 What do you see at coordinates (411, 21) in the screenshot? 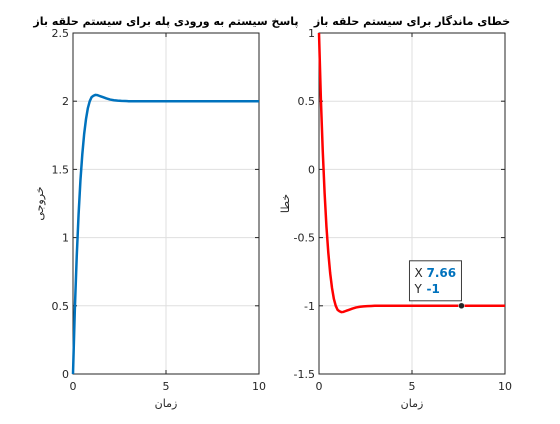
I see `plot-title-steady-state-error: خطای ماندگار برای سیستم حلقه باز` at bounding box center [411, 21].